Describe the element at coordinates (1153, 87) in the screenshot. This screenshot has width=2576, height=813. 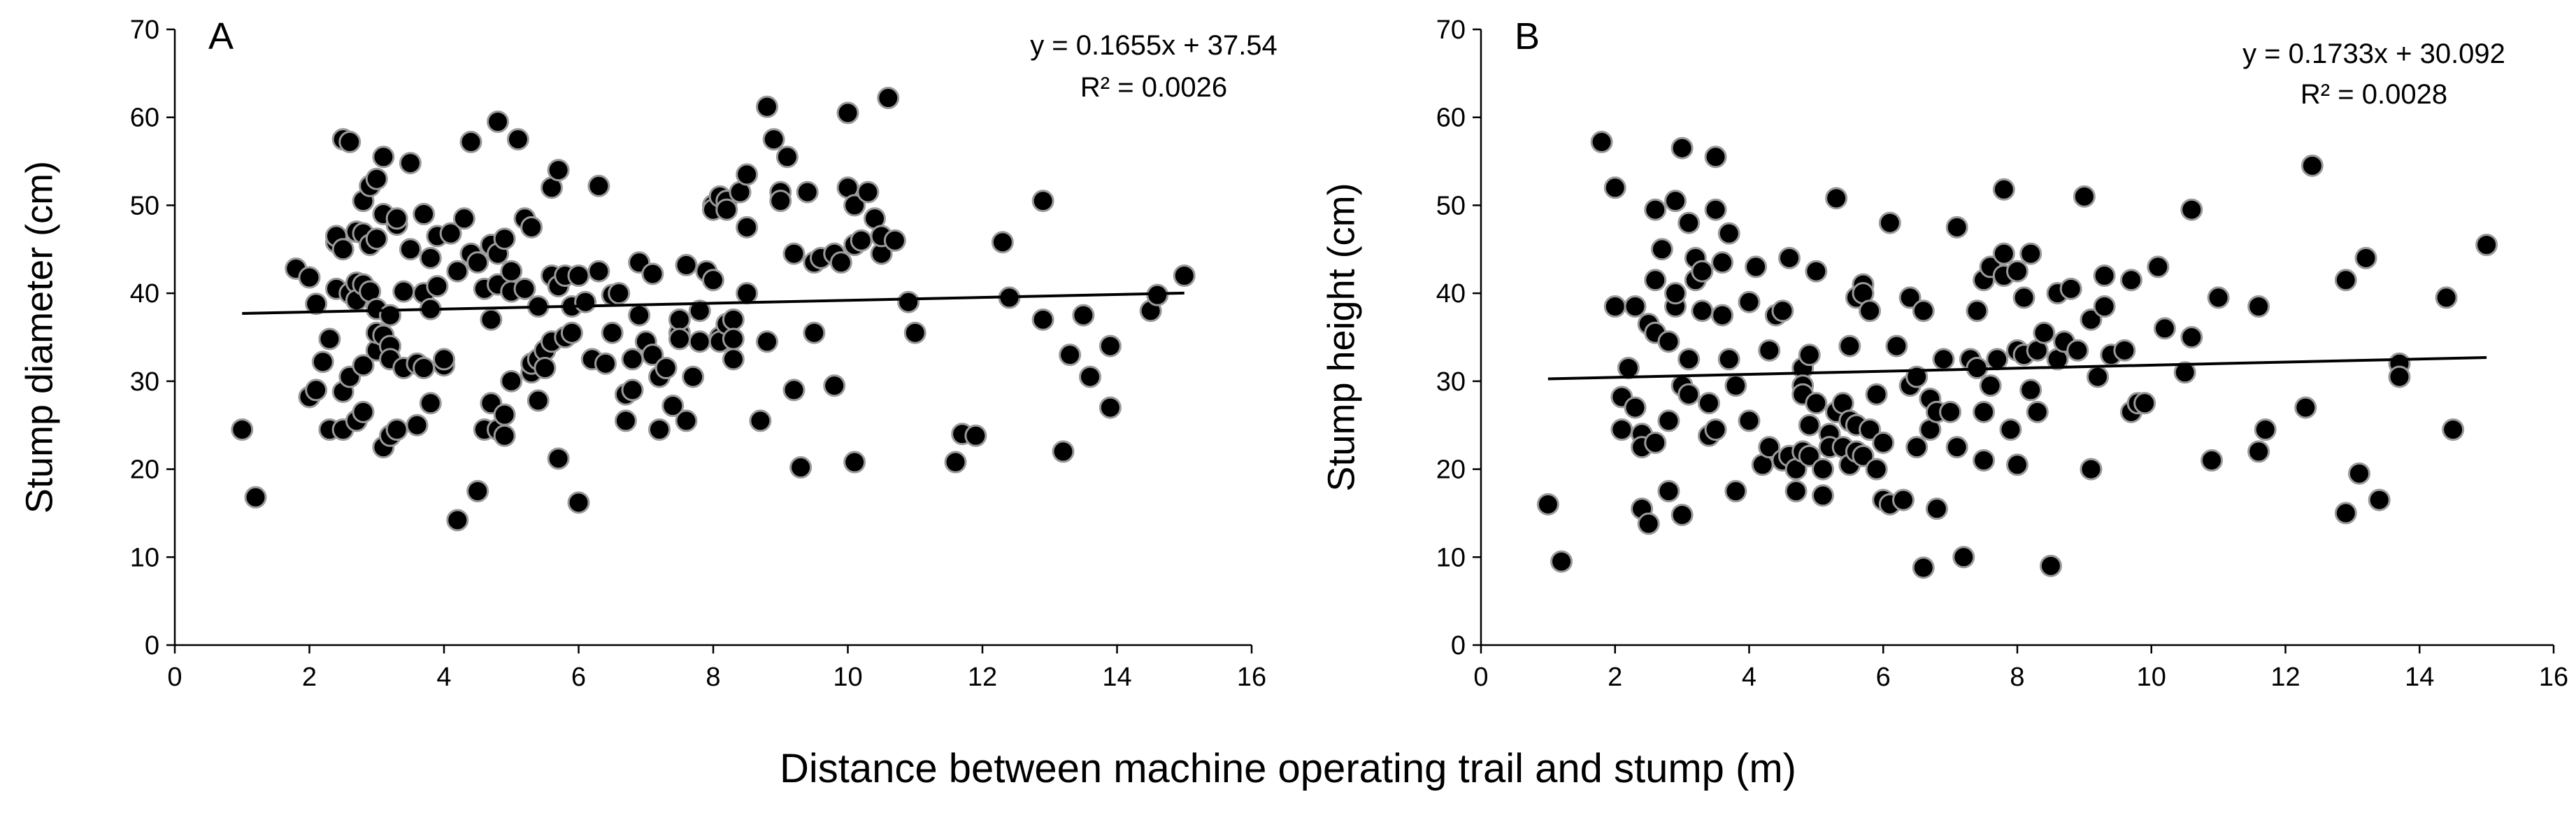
I see `trendline-r-squared: R² = 0.0026` at that location.